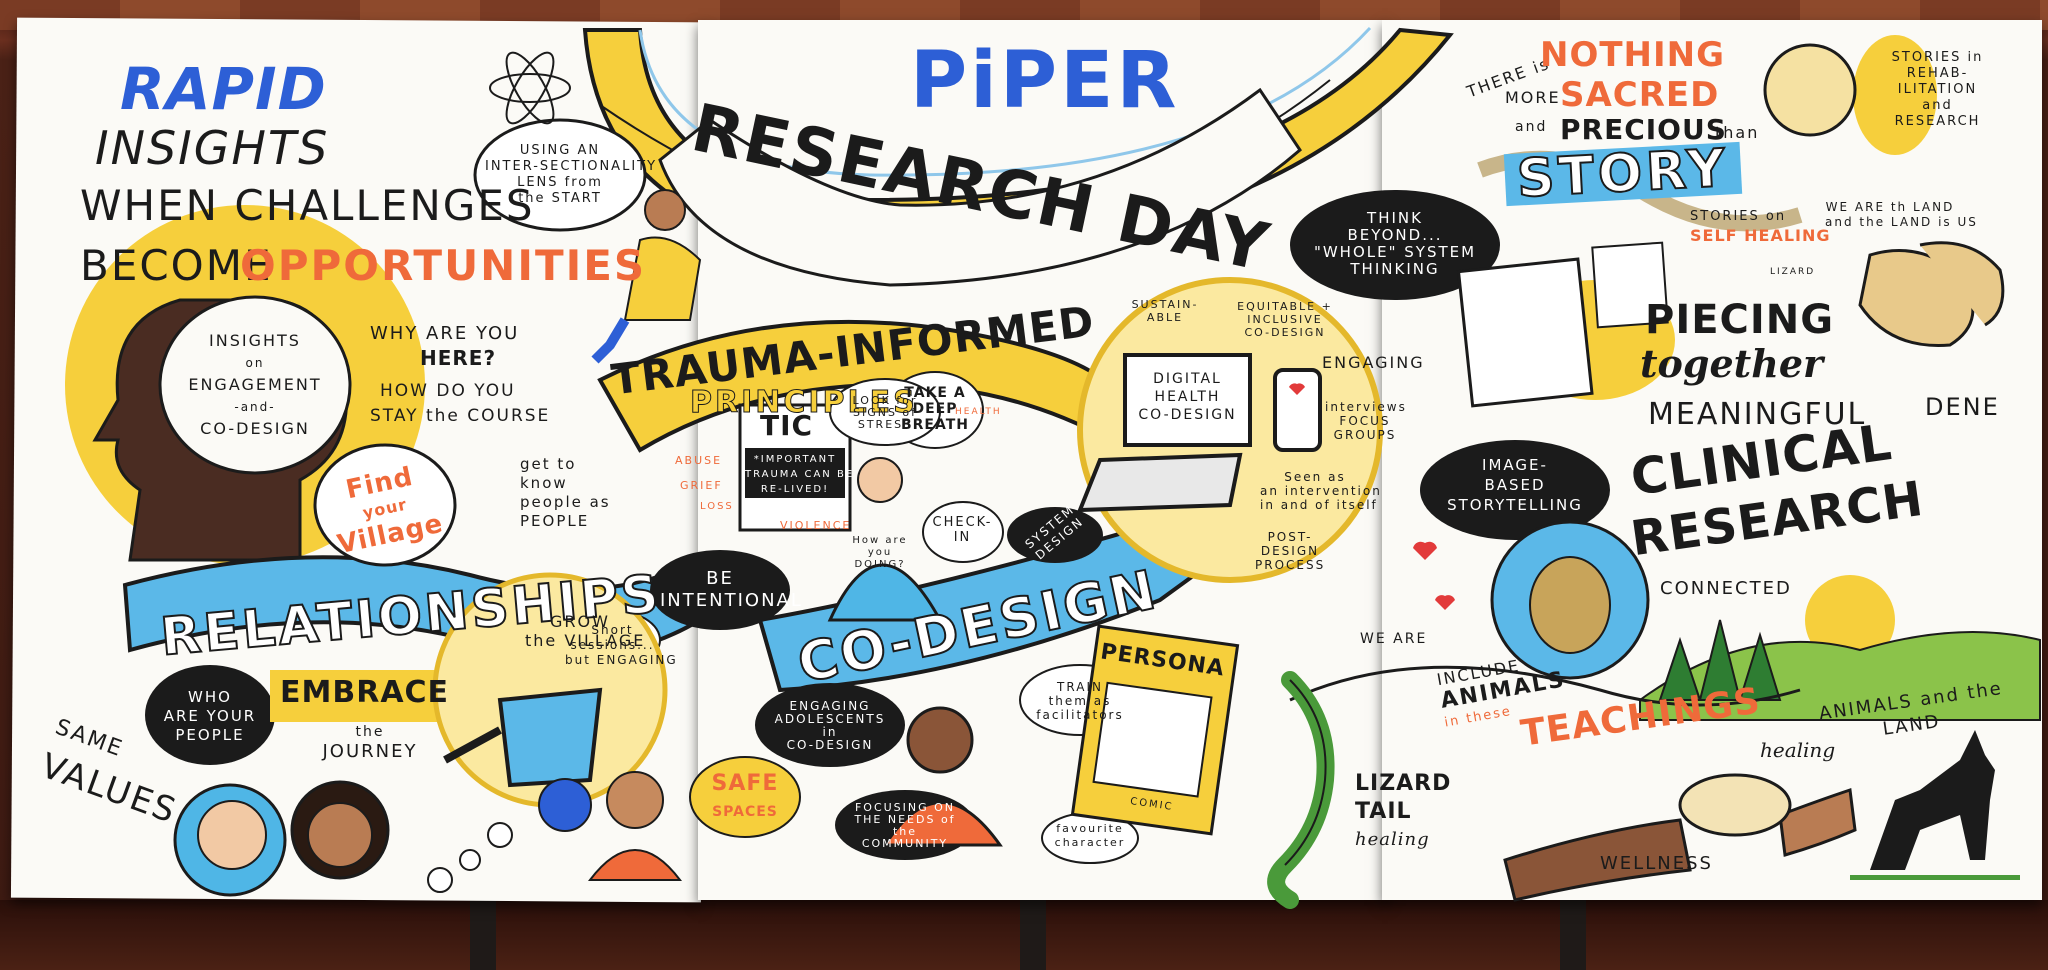 This screenshot has width=2048, height=970. What do you see at coordinates (635, 800) in the screenshot?
I see `person-teen` at bounding box center [635, 800].